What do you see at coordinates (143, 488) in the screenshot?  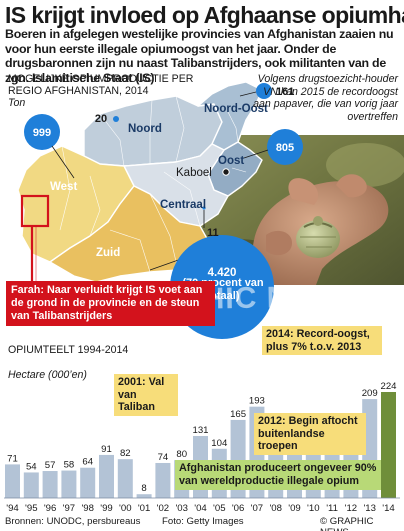 I see `bar-value-label: 8` at bounding box center [143, 488].